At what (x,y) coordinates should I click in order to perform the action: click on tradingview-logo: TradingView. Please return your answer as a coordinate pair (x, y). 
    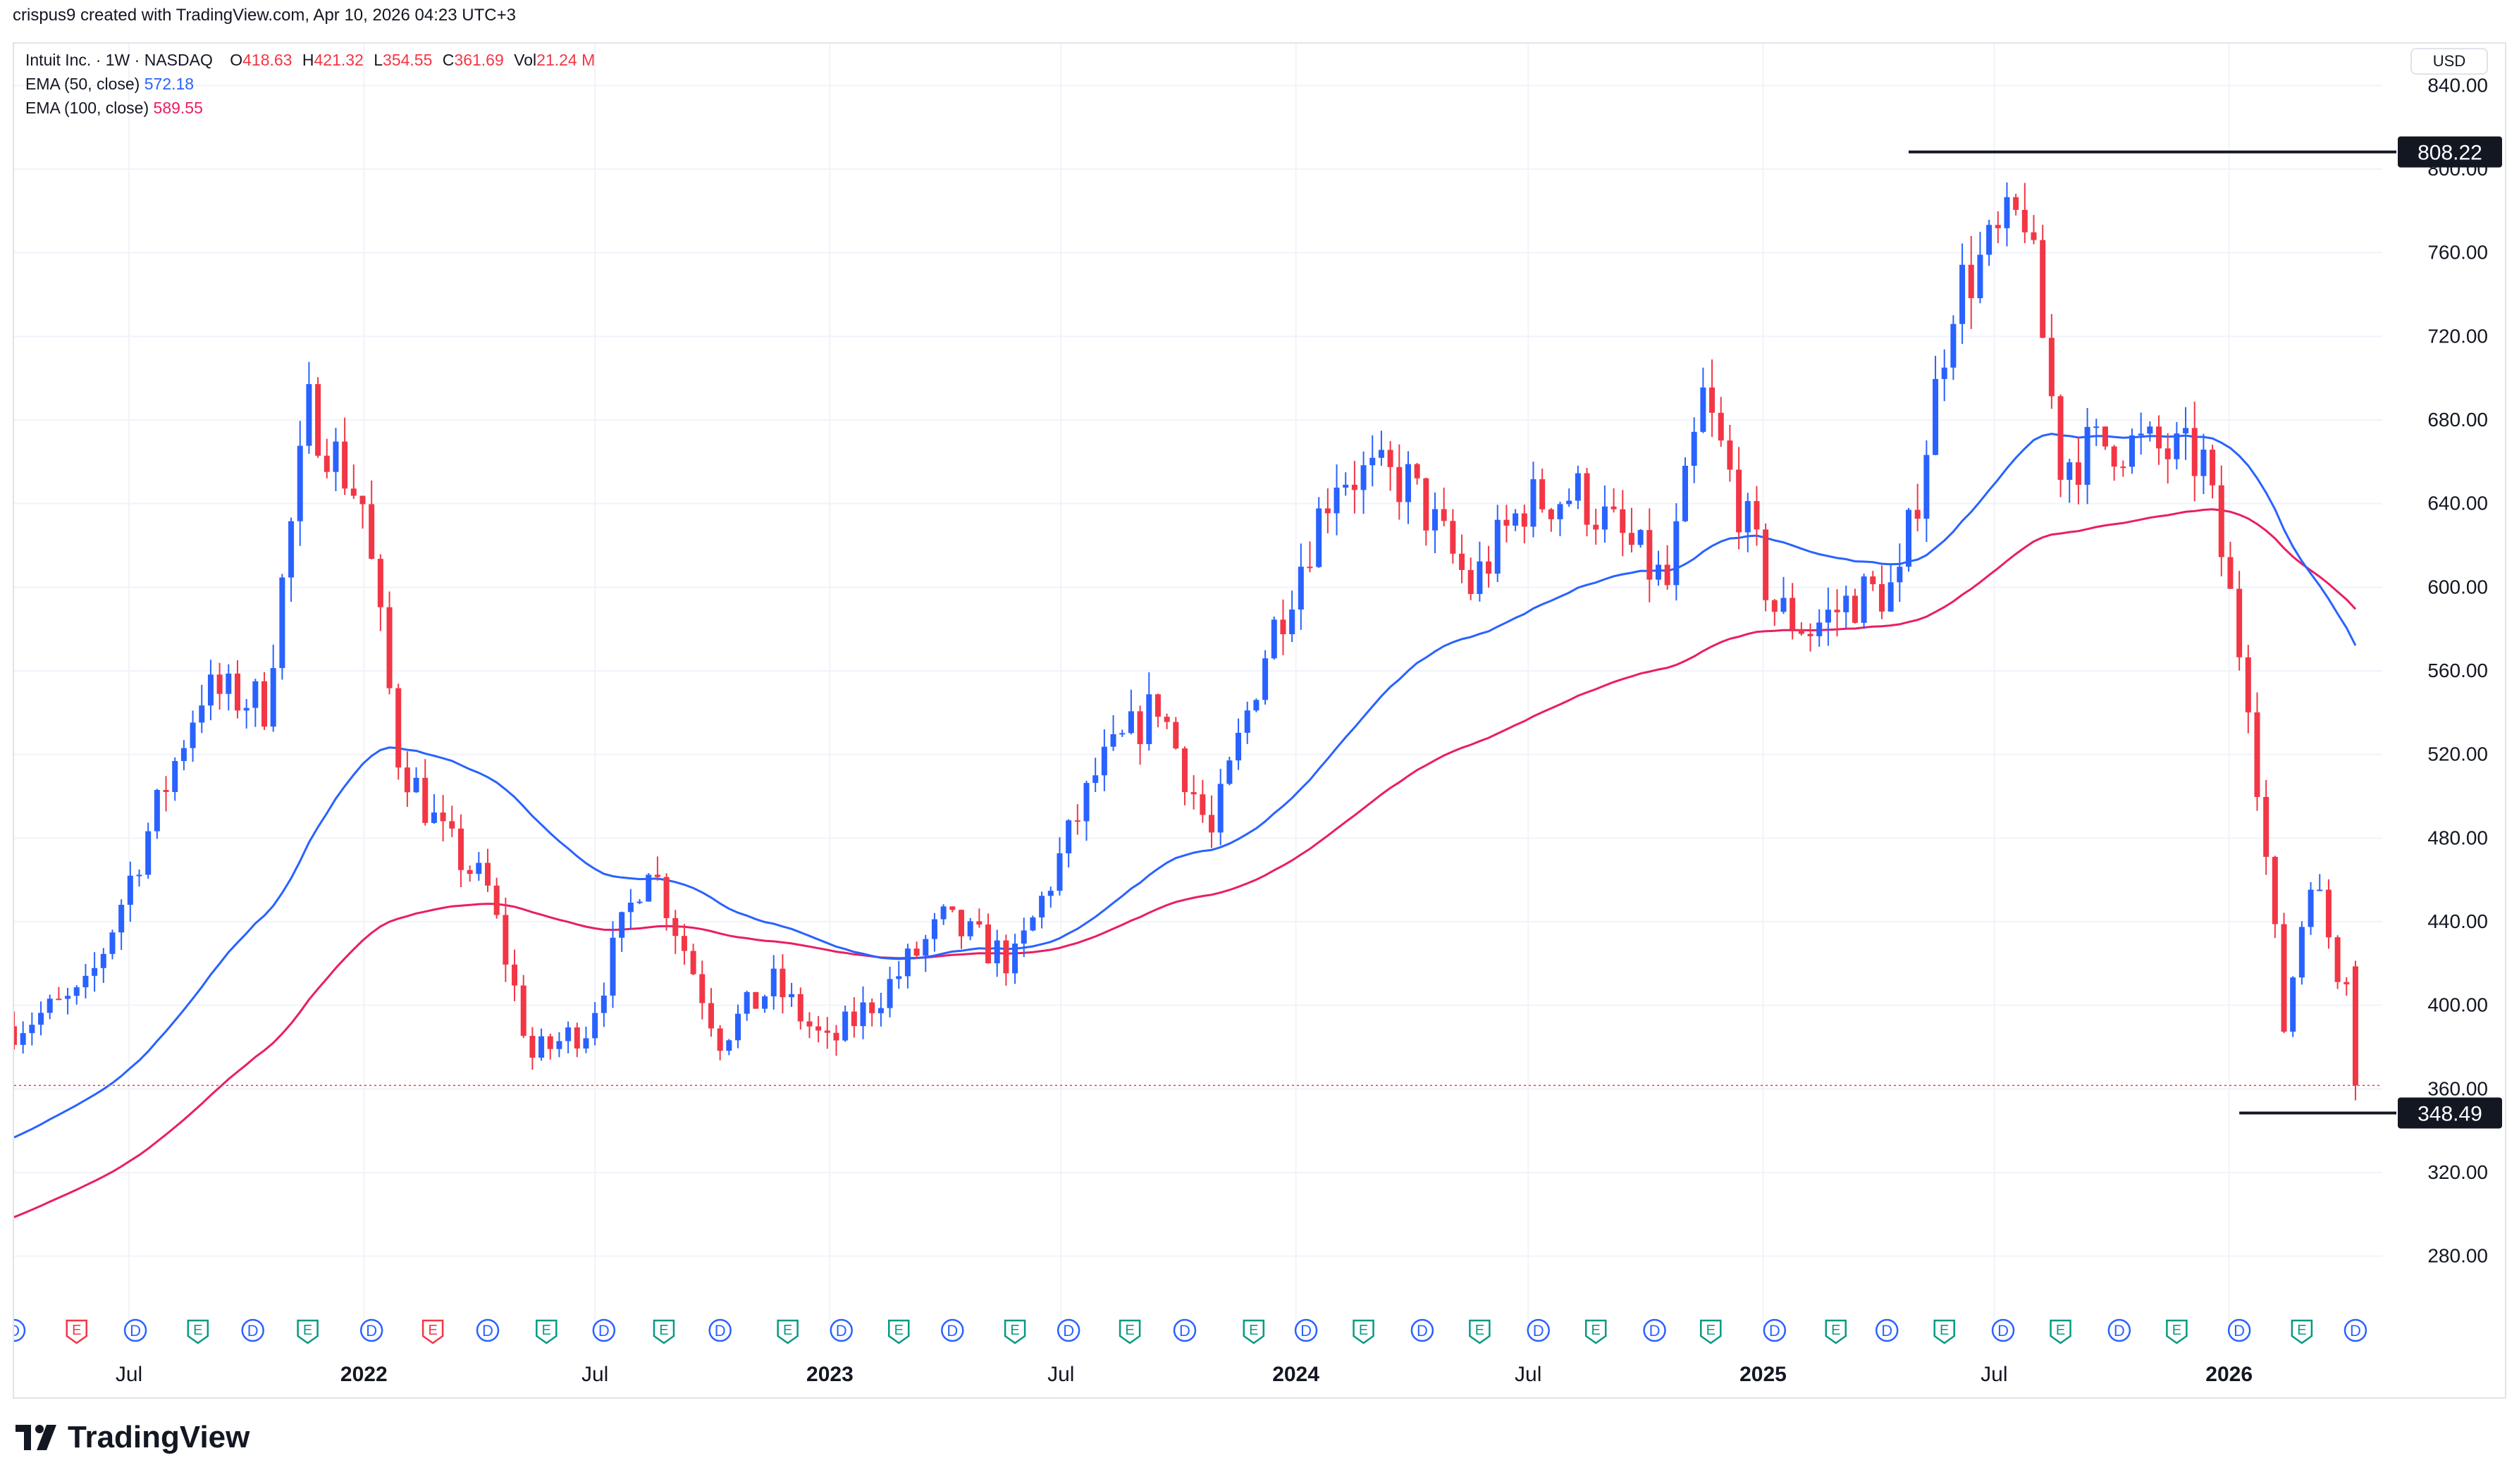
    Looking at the image, I should click on (133, 1437).